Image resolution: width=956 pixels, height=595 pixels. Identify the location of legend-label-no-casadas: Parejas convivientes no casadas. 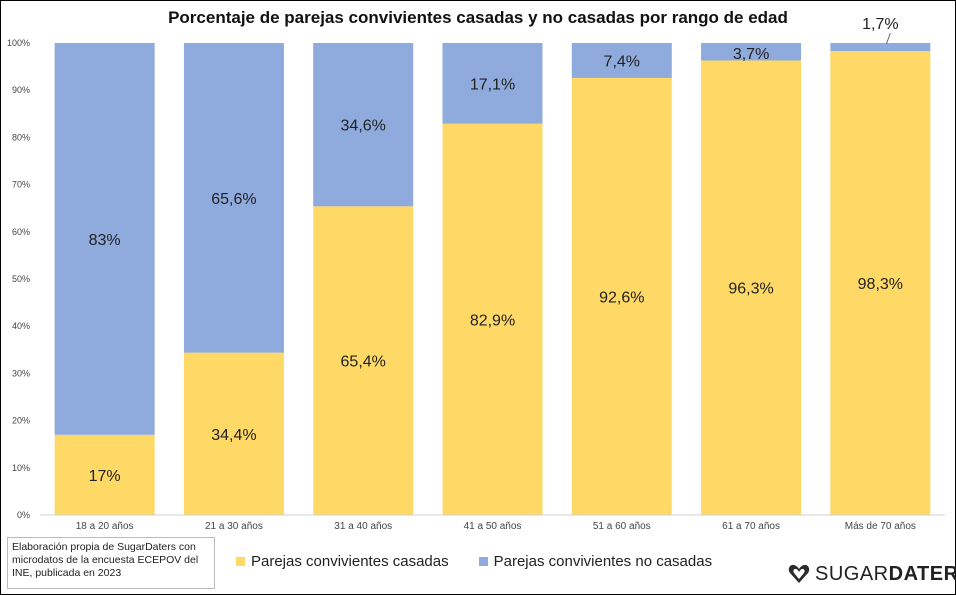
(603, 561).